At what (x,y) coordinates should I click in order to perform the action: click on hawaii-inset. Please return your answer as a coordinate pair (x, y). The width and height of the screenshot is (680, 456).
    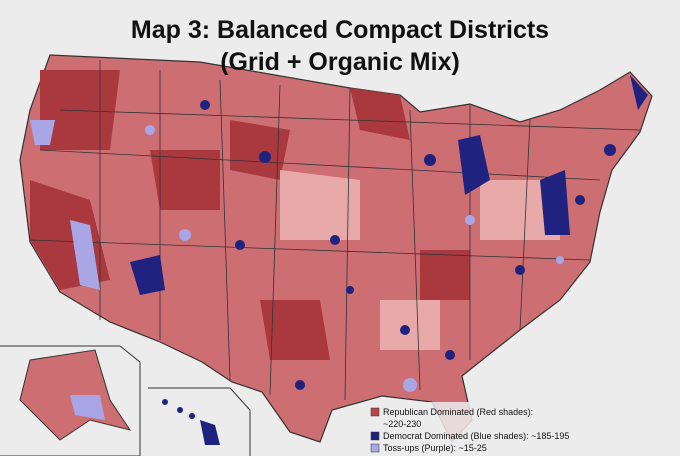
    Looking at the image, I should click on (199, 421).